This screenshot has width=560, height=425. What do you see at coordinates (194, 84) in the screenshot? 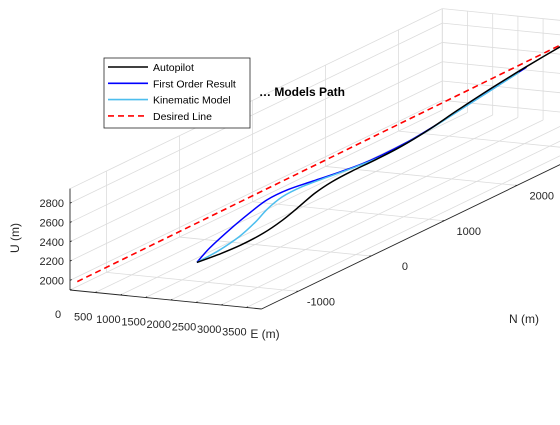
I see `legend-label: First Order Result` at bounding box center [194, 84].